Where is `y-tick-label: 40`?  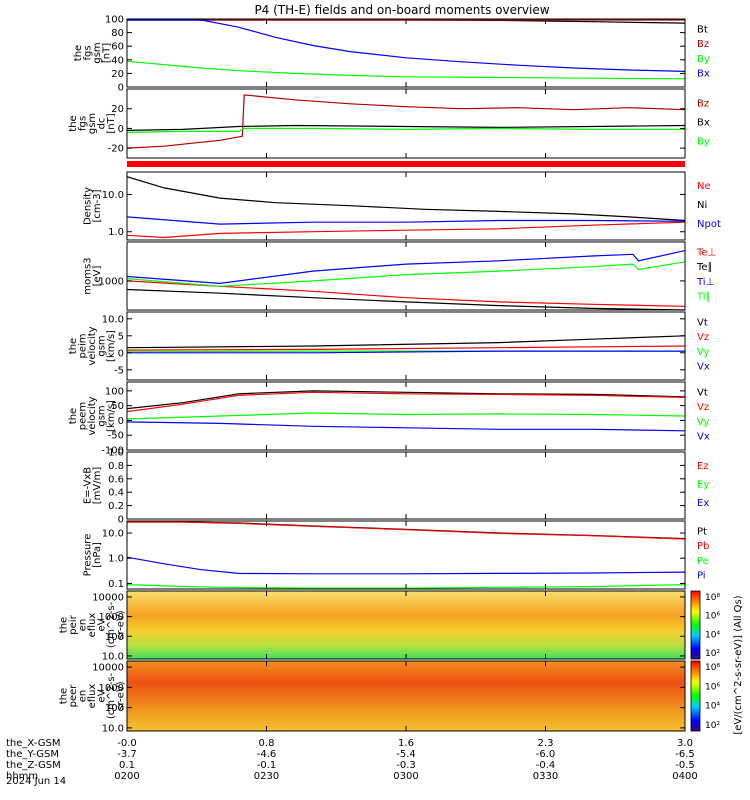 y-tick-label: 40 is located at coordinates (117, 60).